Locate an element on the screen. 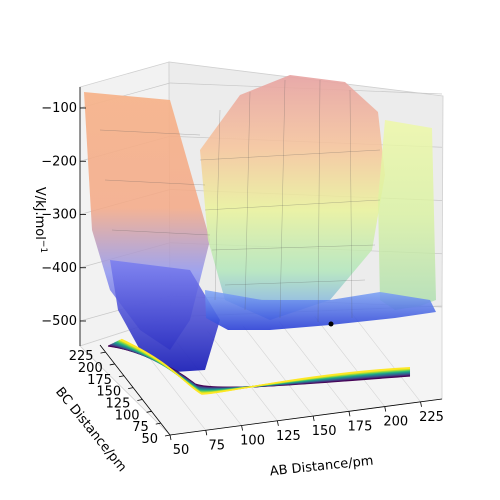  x-tick-label: 225 is located at coordinates (431, 417).